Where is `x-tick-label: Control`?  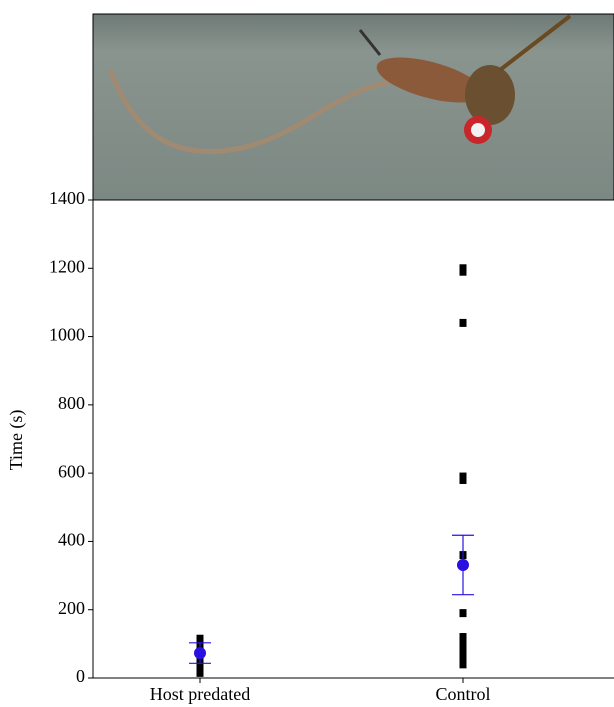 x-tick-label: Control is located at coordinates (462, 694).